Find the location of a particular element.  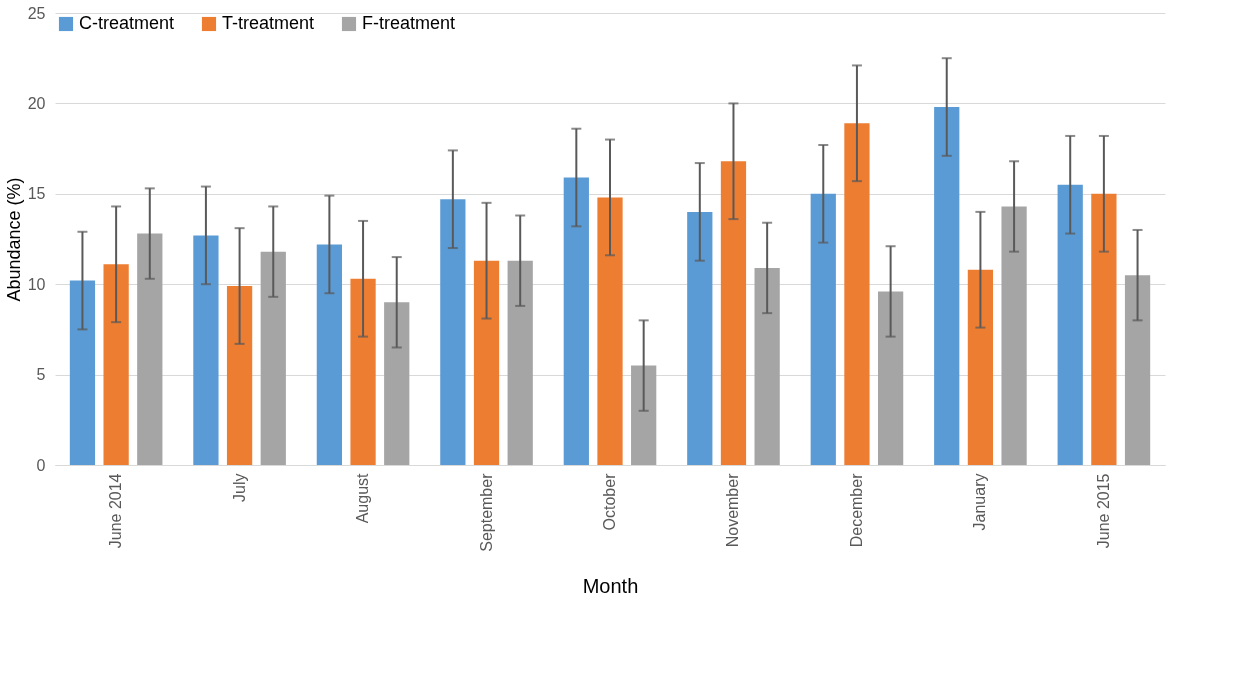

x-tick-label: December is located at coordinates (856, 510).